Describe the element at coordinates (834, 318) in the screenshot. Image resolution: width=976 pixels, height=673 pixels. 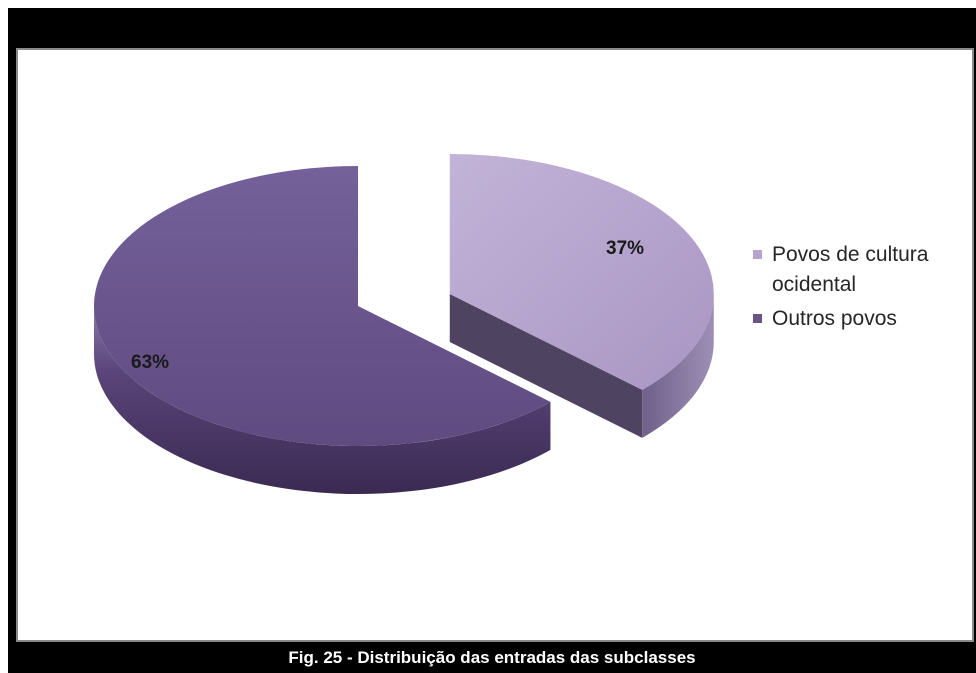
I see `legend-label: Outros povos` at that location.